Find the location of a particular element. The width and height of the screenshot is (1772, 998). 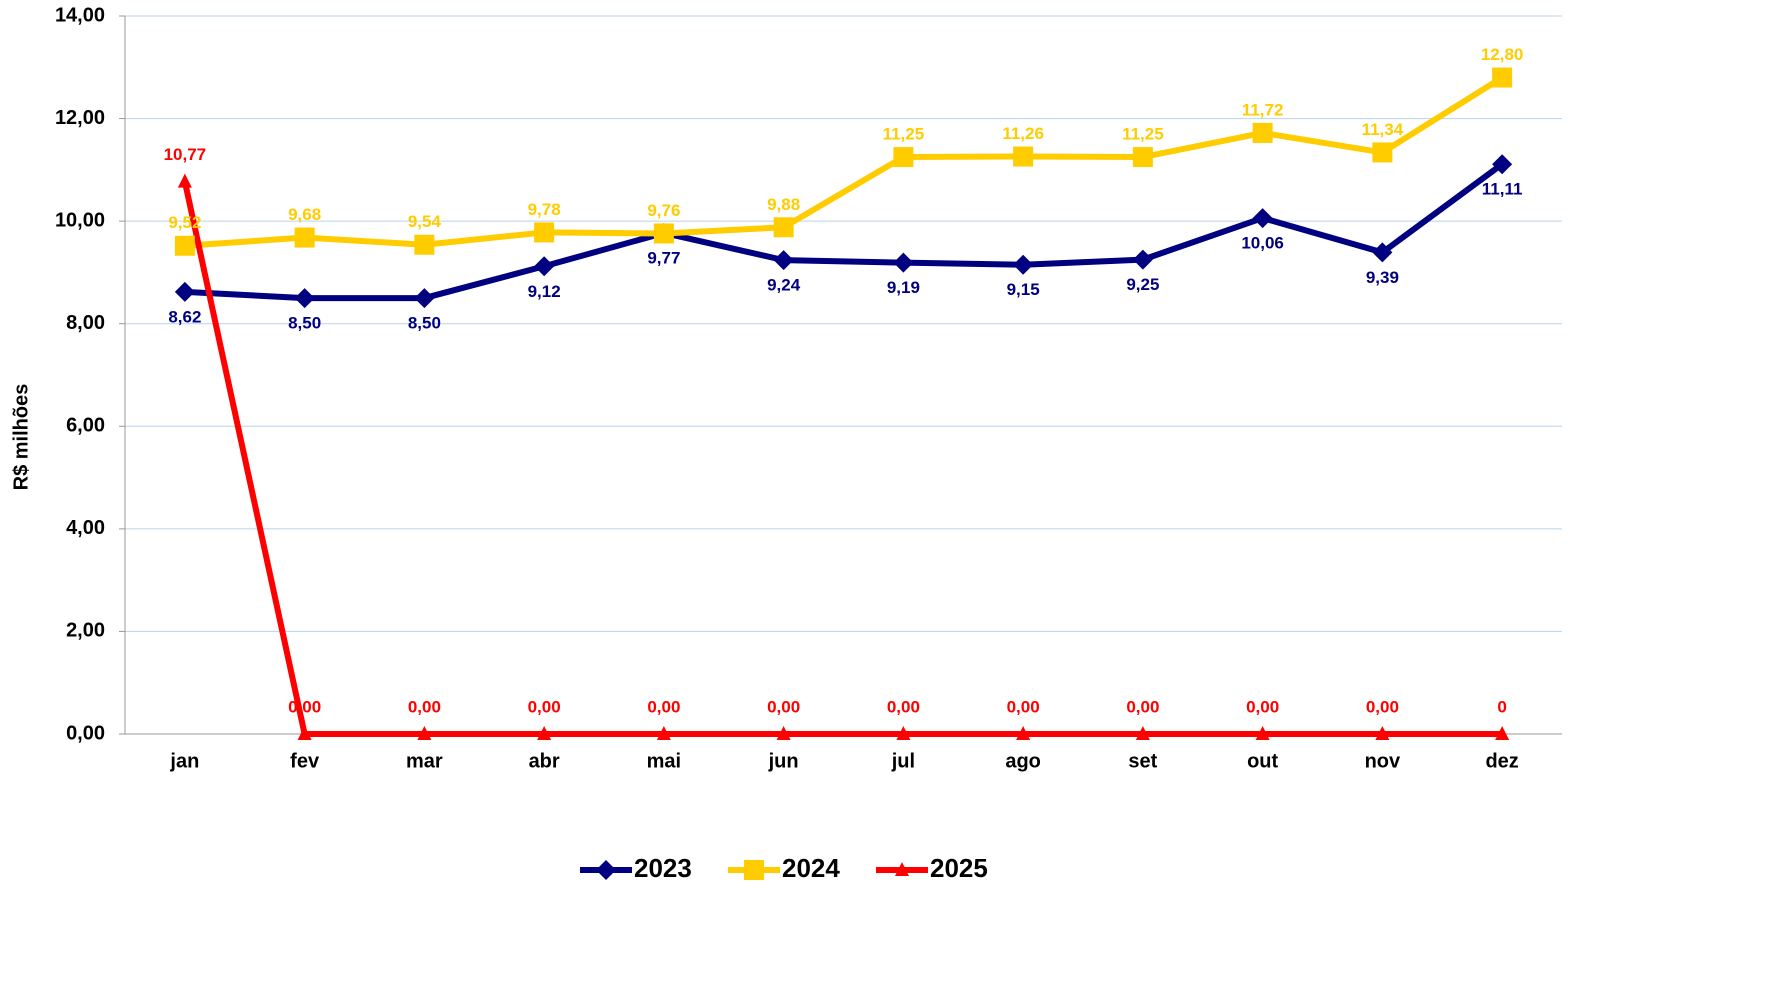

value-label: 11,72 is located at coordinates (1263, 109).